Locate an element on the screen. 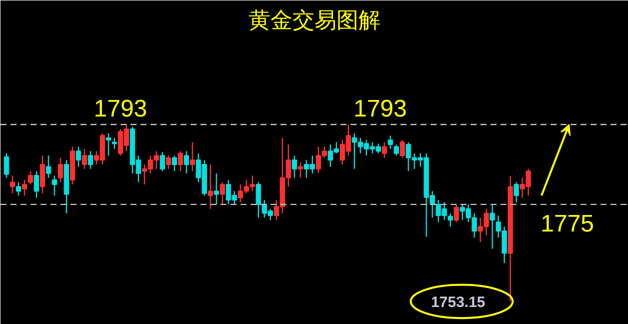 This screenshot has width=628, height=324. chart-title: 黄金交易图解 is located at coordinates (314, 20).